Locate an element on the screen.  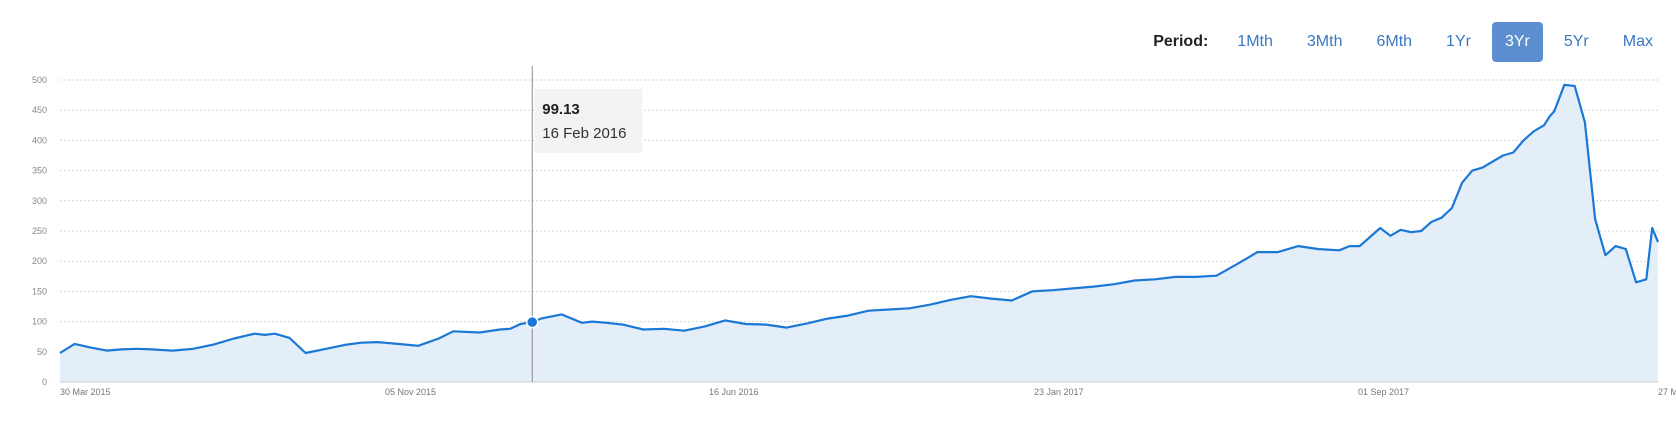
highlight-point is located at coordinates (532, 322).